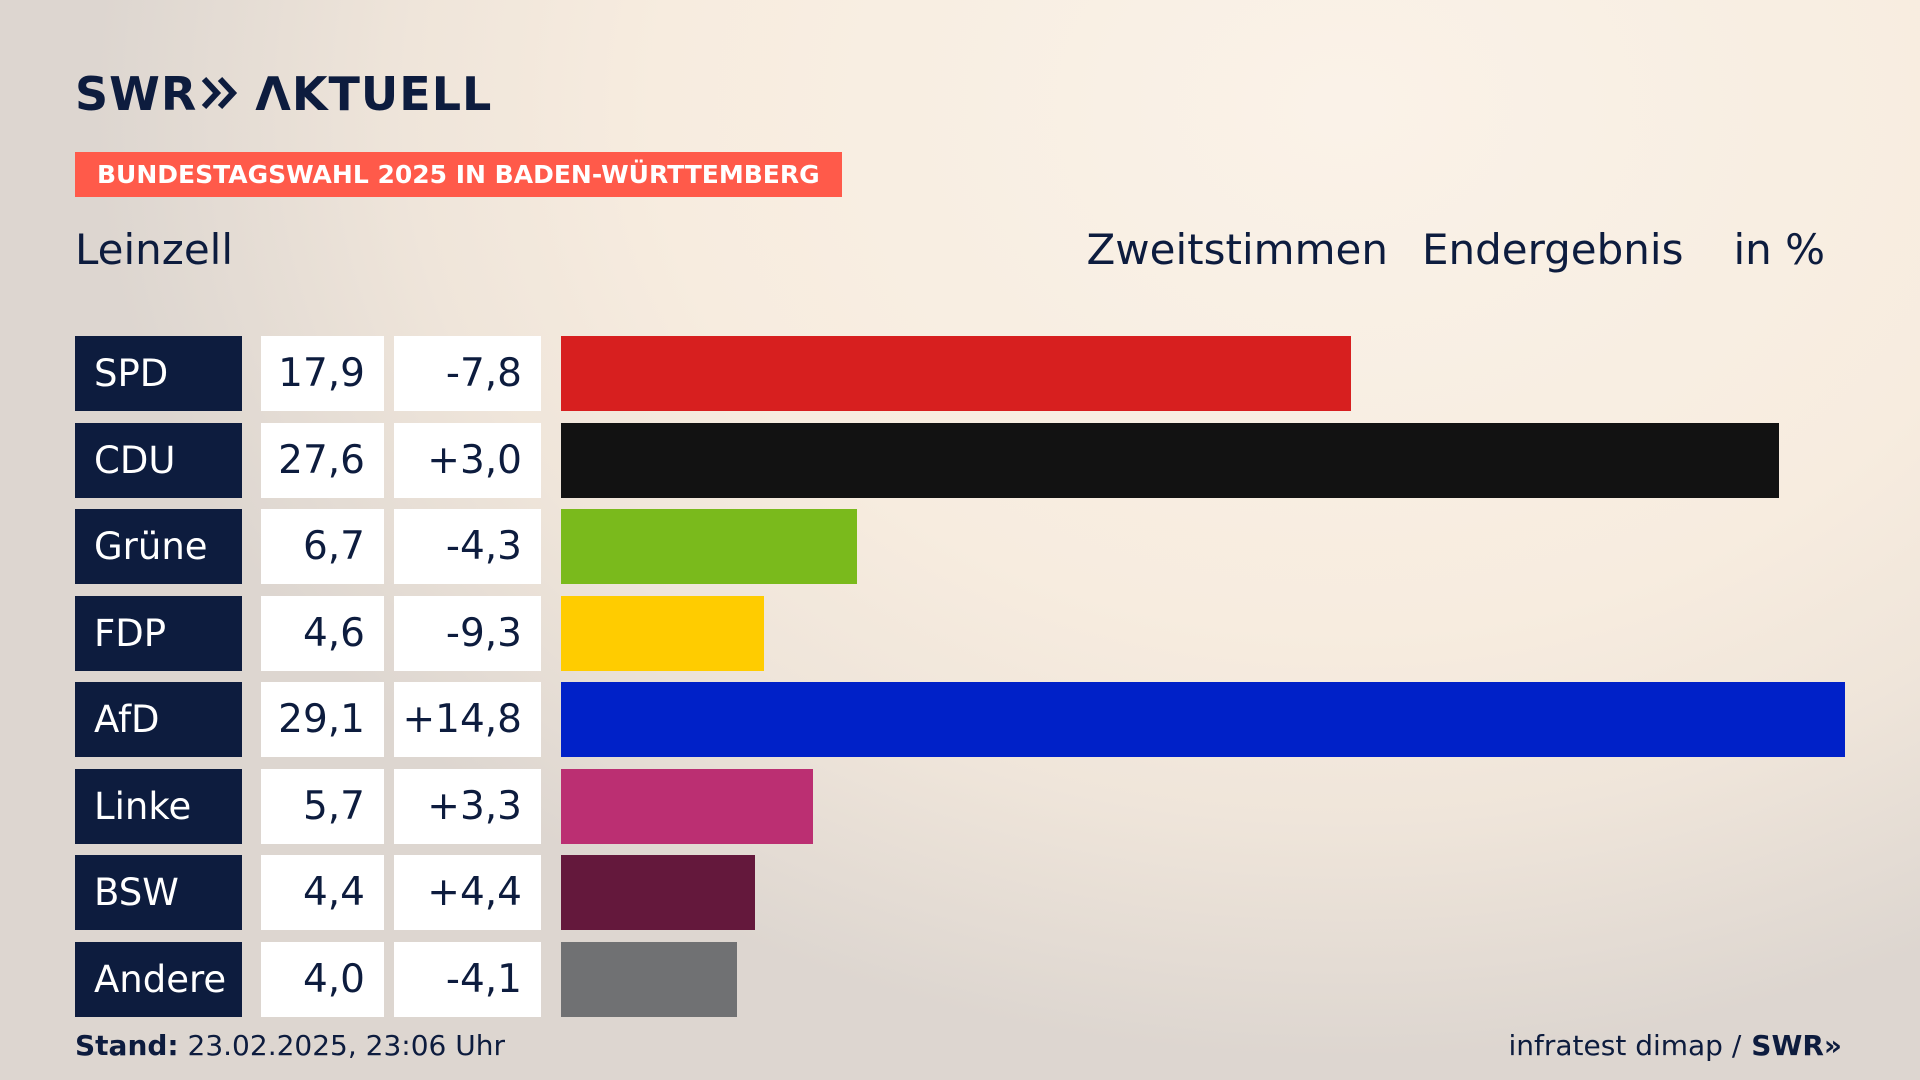  I want to click on vote-share-value: 5,7, so click(322, 806).